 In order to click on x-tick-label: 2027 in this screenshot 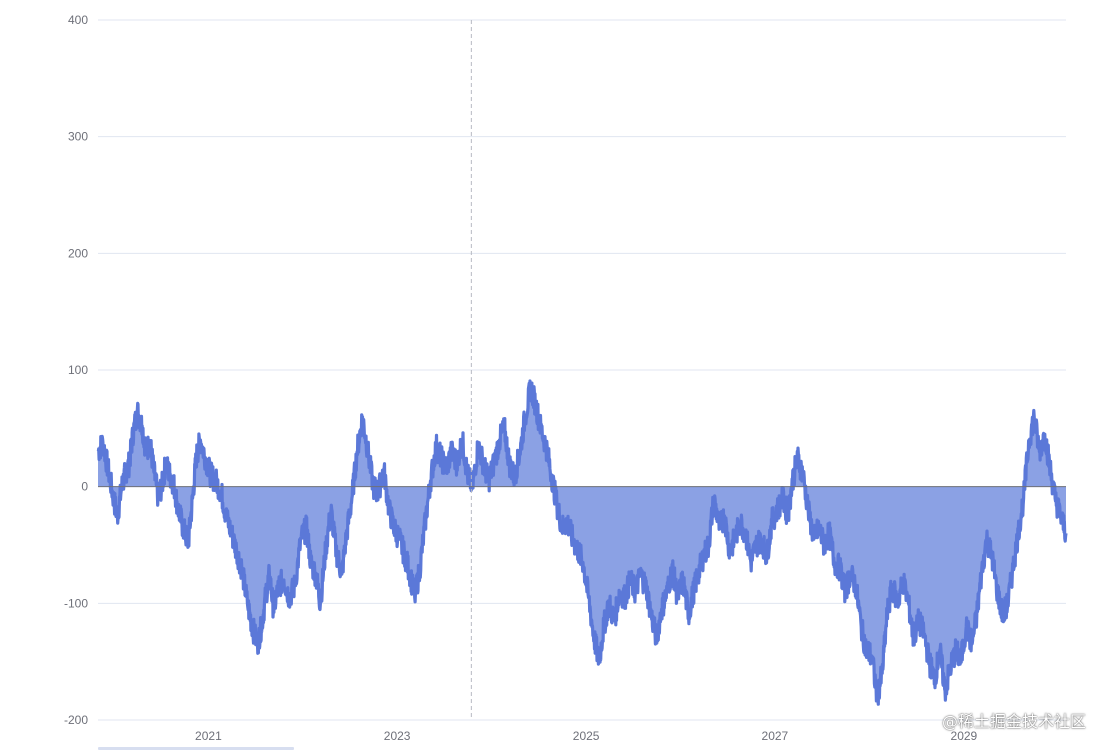, I will do `click(775, 736)`.